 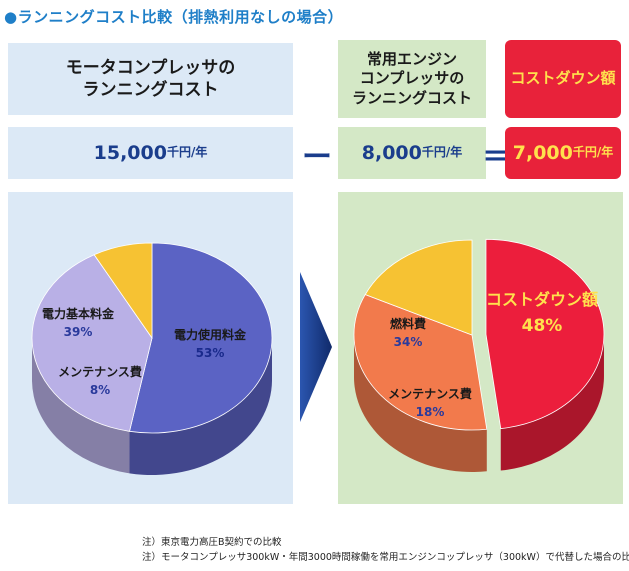 I want to click on pie-label-1: 電力基本料金, so click(x=78, y=313).